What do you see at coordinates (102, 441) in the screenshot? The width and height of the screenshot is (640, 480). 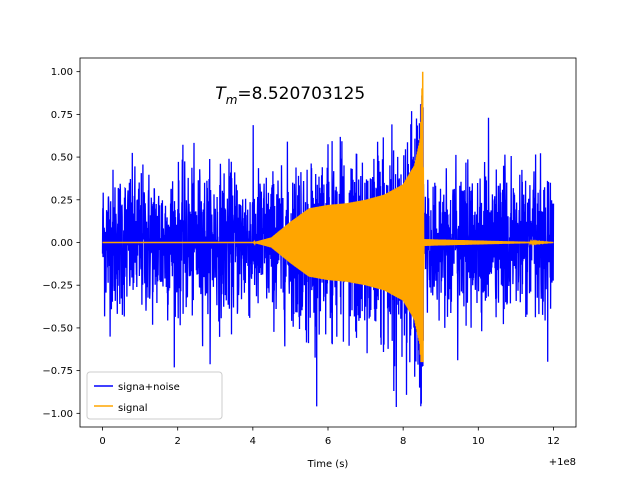 I see `x-tick-label: 0` at bounding box center [102, 441].